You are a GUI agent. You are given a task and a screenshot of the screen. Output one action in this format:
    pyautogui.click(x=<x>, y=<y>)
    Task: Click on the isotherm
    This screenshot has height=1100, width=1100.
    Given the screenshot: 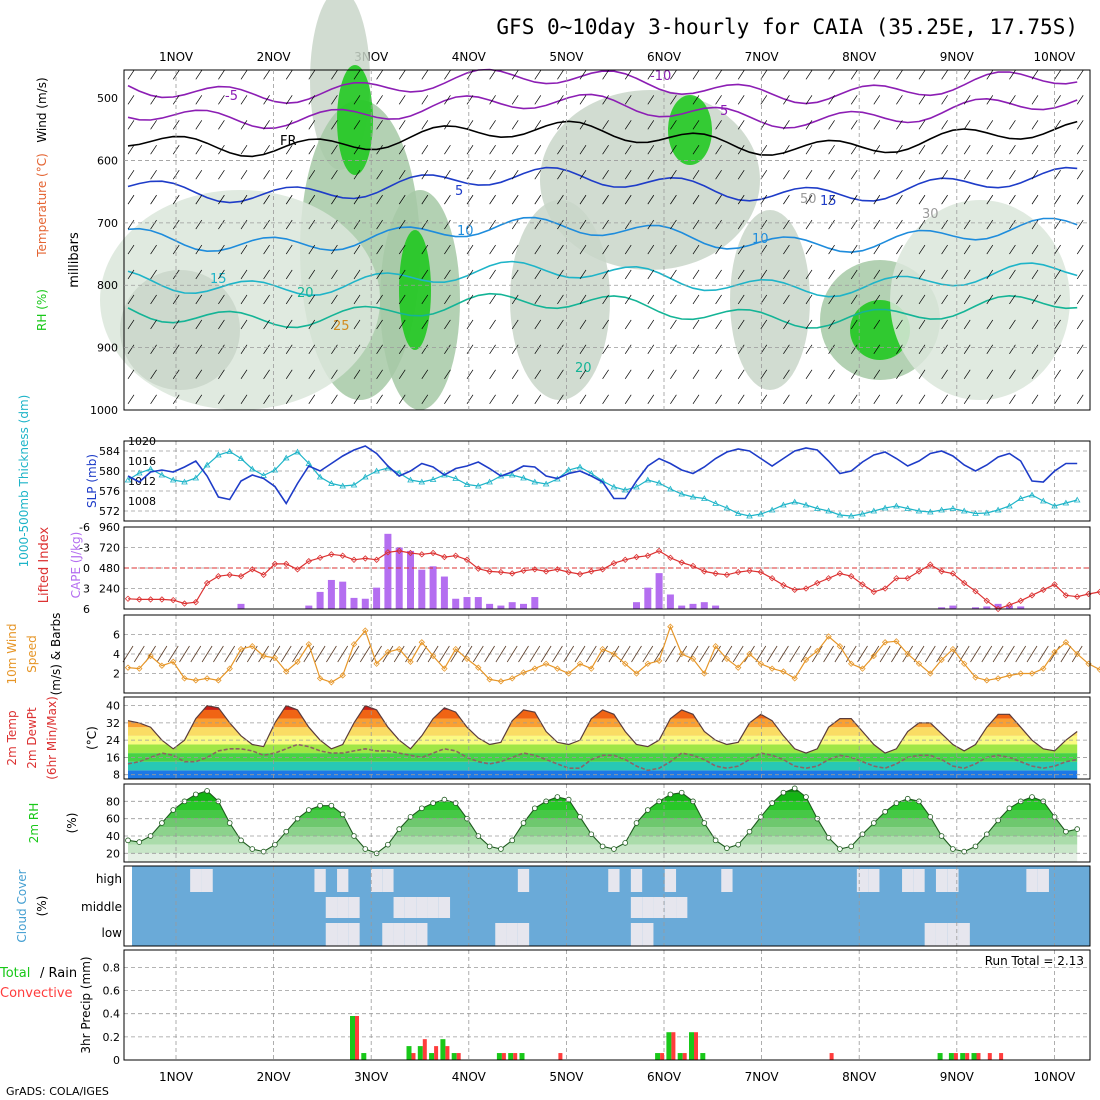 What is the action you would take?
    pyautogui.click(x=602, y=310)
    